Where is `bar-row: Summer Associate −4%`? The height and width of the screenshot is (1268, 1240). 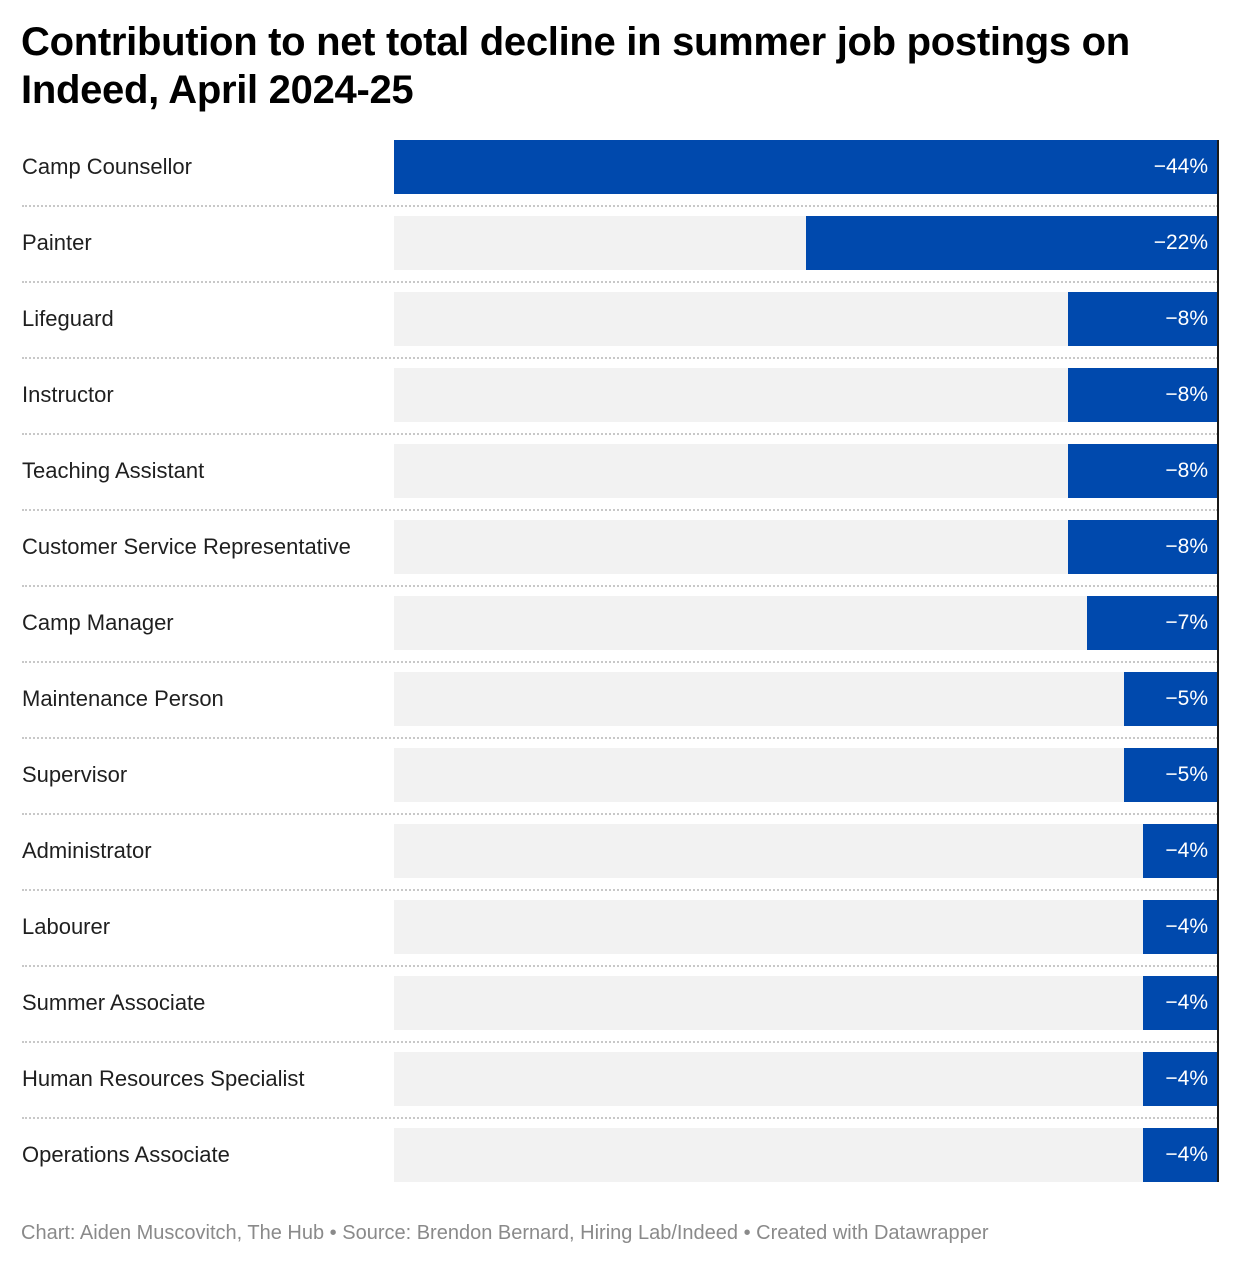 bar-row: Summer Associate −4% is located at coordinates (620, 1014).